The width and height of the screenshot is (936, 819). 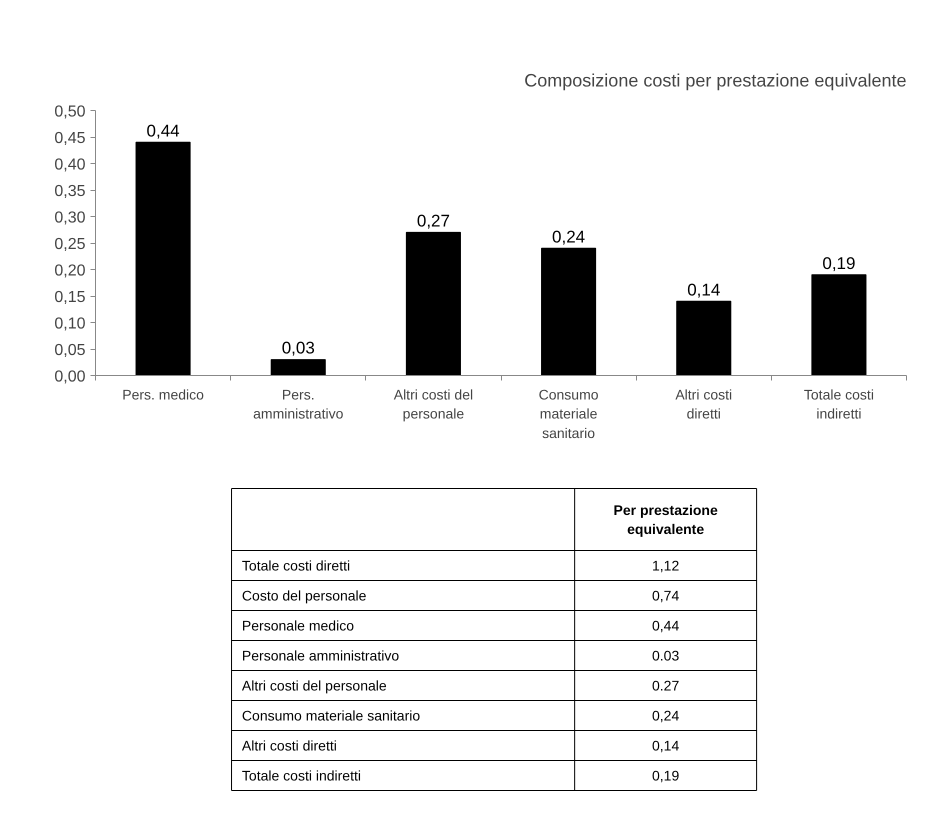 I want to click on text: Per prestazione equivalente, so click(x=665, y=520).